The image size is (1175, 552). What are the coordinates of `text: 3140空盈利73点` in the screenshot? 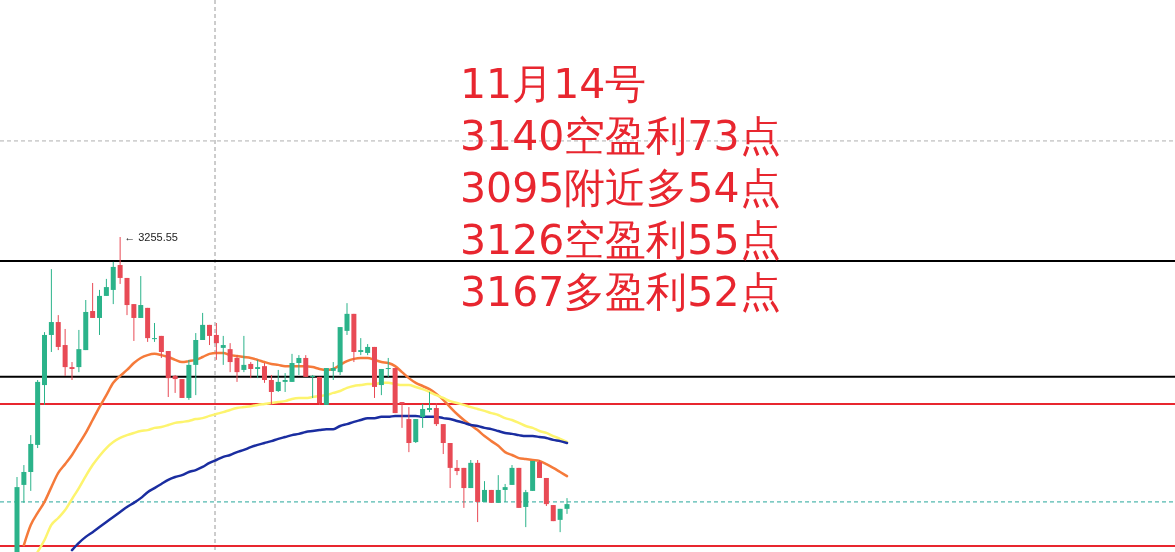 It's located at (620, 136).